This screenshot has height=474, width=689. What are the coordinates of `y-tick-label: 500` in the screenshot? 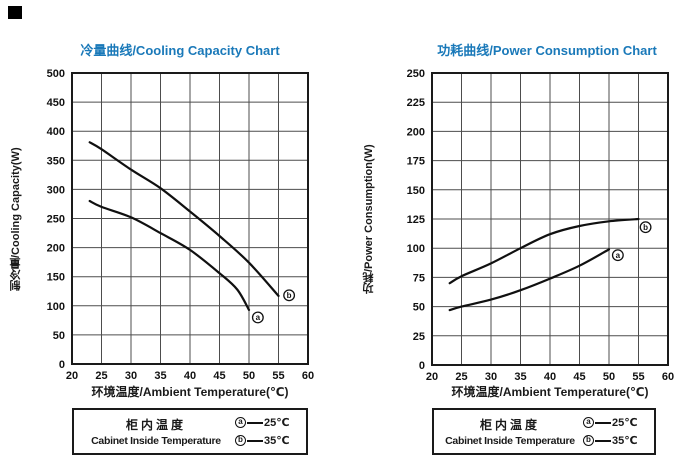 It's located at (56, 74).